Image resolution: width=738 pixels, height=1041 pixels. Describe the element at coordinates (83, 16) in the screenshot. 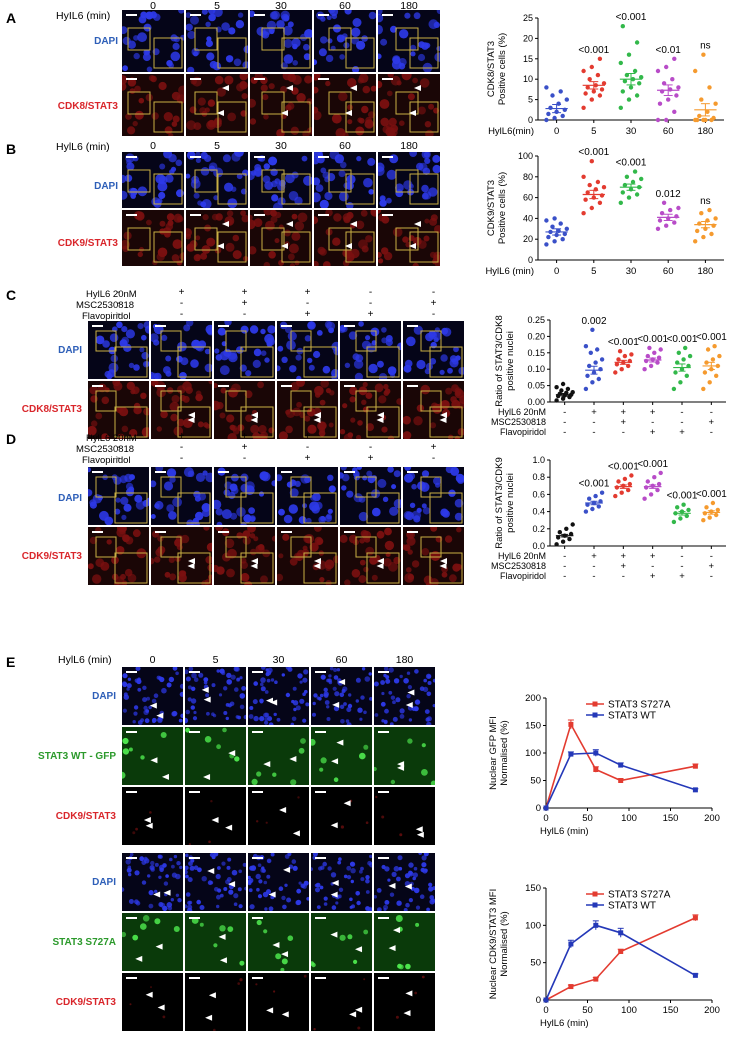

I see `panel-a-time-axis-label: HyIL6 (min)` at that location.